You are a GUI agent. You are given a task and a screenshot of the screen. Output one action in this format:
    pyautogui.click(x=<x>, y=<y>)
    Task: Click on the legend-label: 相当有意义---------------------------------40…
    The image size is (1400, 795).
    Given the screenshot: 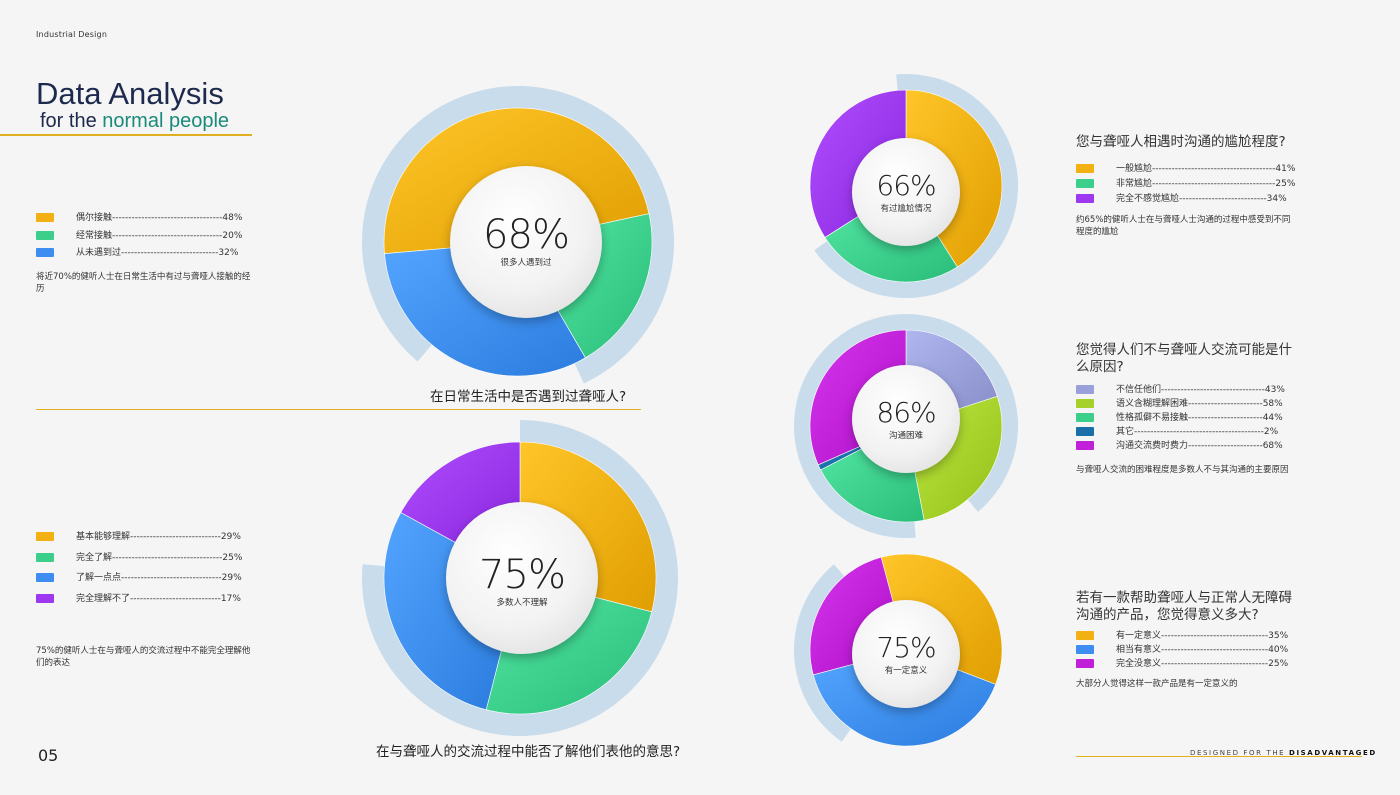 What is the action you would take?
    pyautogui.click(x=1202, y=650)
    